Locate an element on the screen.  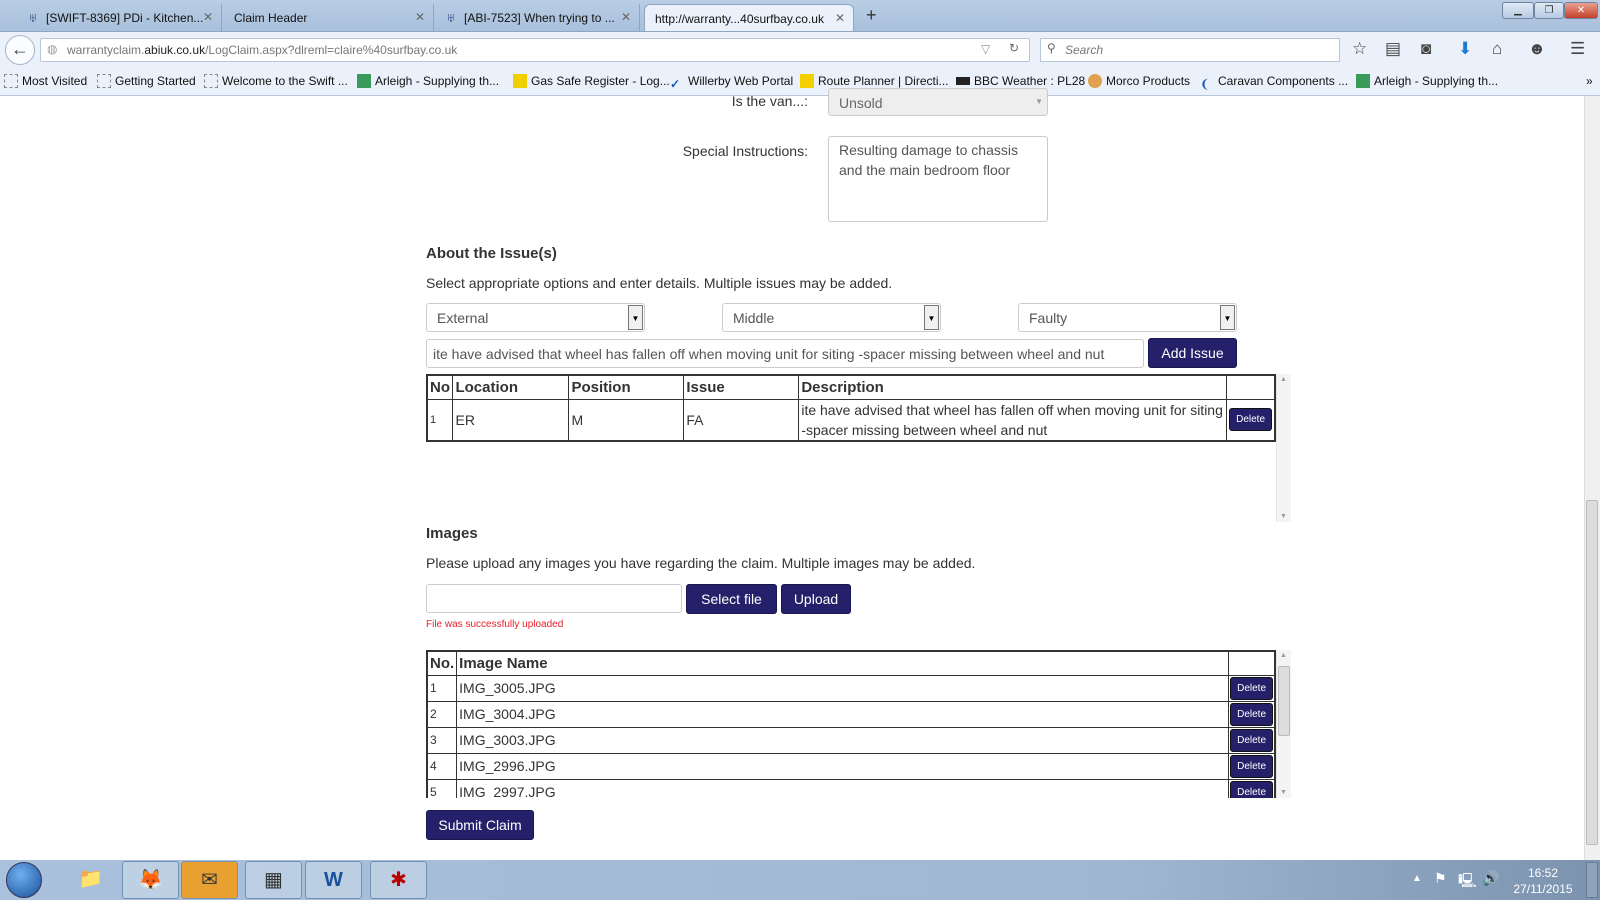
more-bookmarks-icon: » is located at coordinates (1589, 81).